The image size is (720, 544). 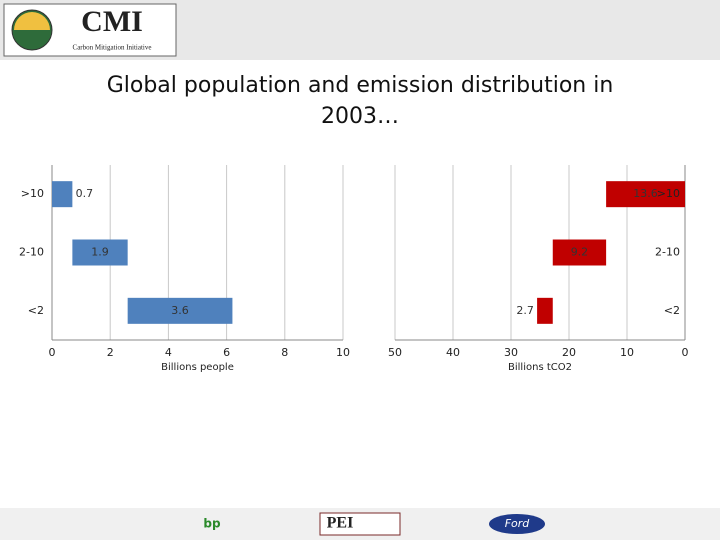 What do you see at coordinates (284, 352) in the screenshot?
I see `x-tick-label: 8` at bounding box center [284, 352].